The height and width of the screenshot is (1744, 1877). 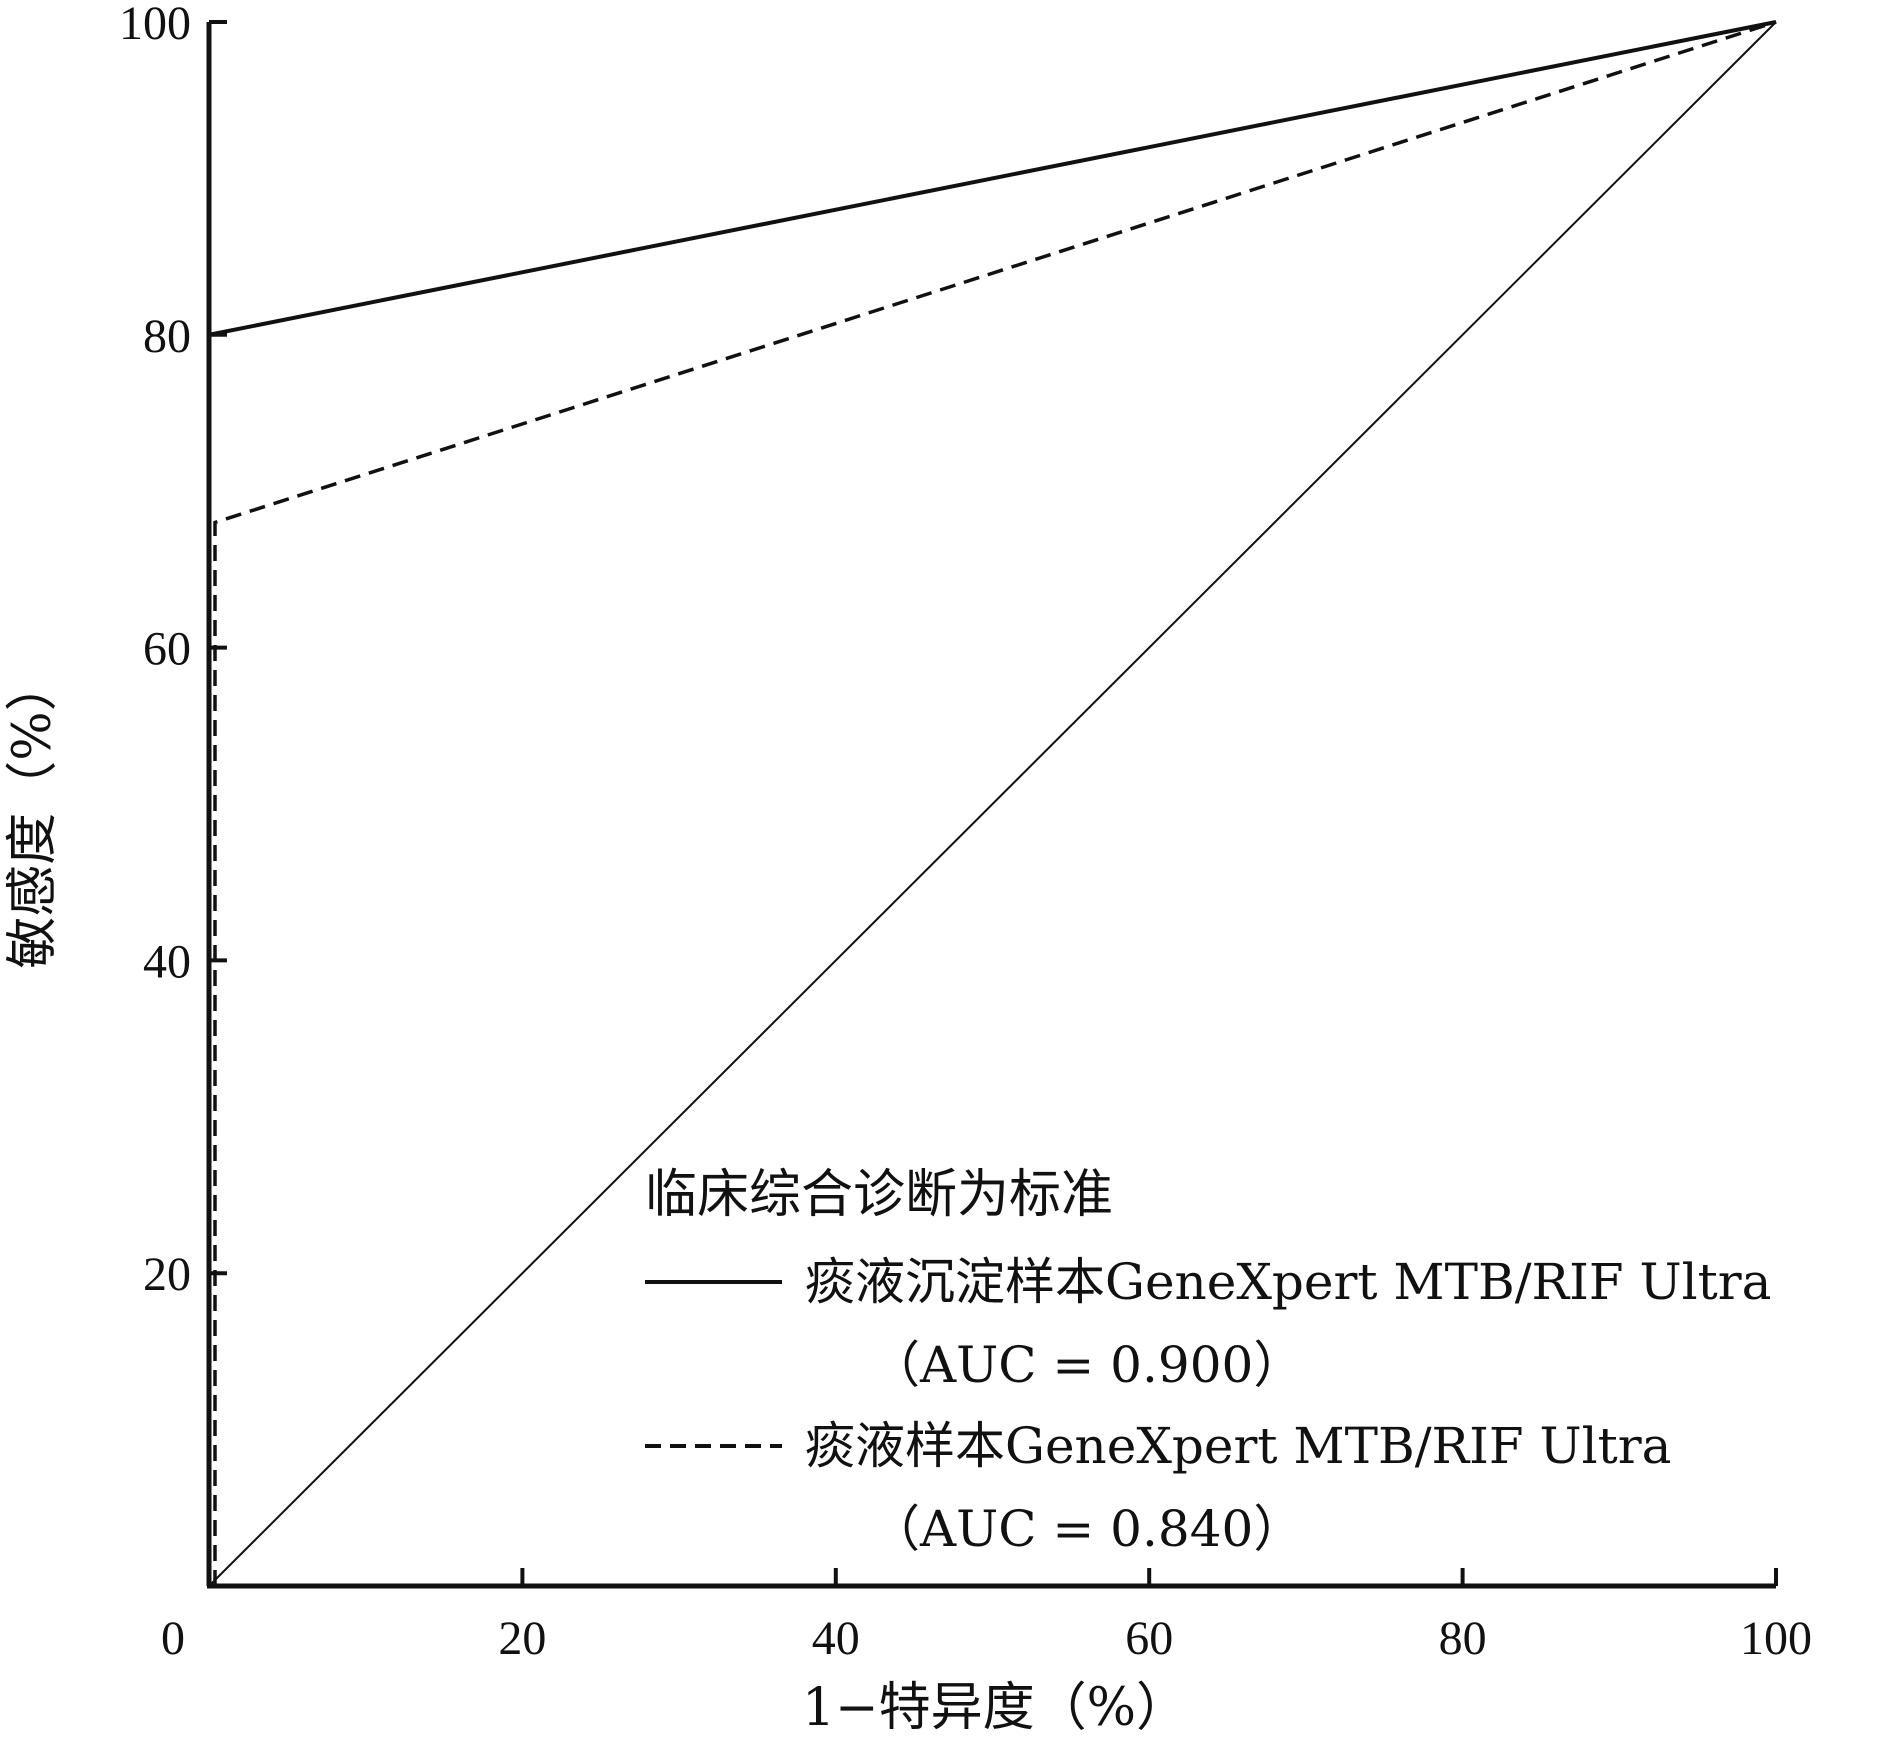 I want to click on x-tick-label: 0, so click(x=173, y=1638).